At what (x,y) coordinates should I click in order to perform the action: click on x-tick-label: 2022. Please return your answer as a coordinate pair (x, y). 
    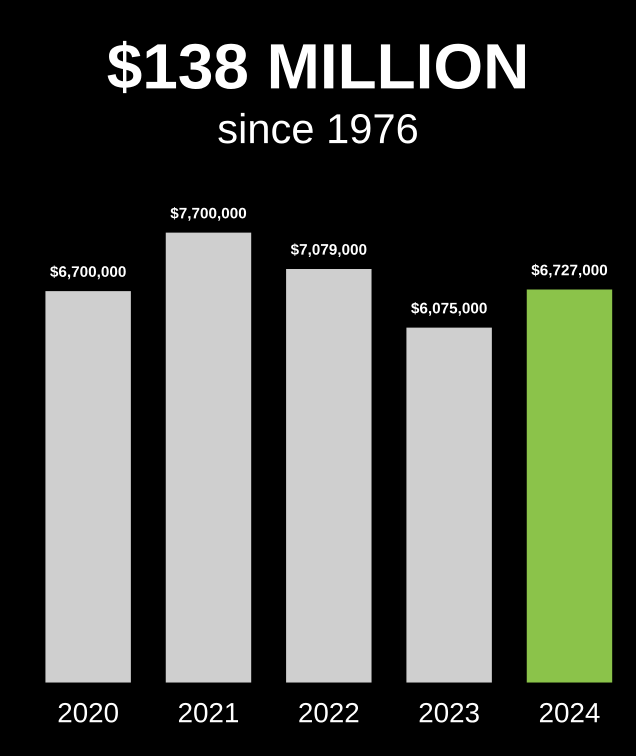
    Looking at the image, I should click on (328, 712).